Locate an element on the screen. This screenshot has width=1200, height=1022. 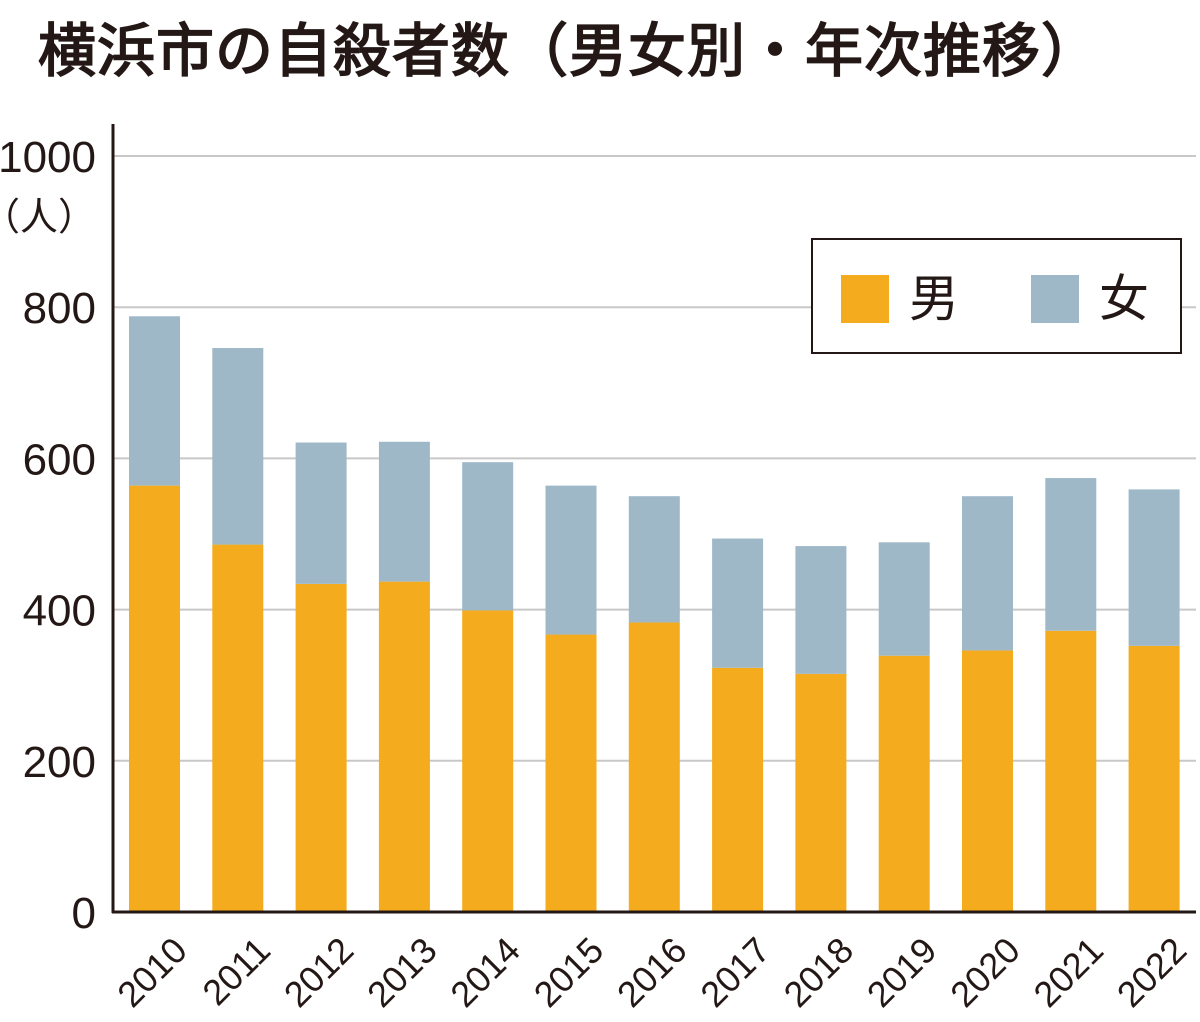
x-tick-label: 2011 is located at coordinates (236, 971).